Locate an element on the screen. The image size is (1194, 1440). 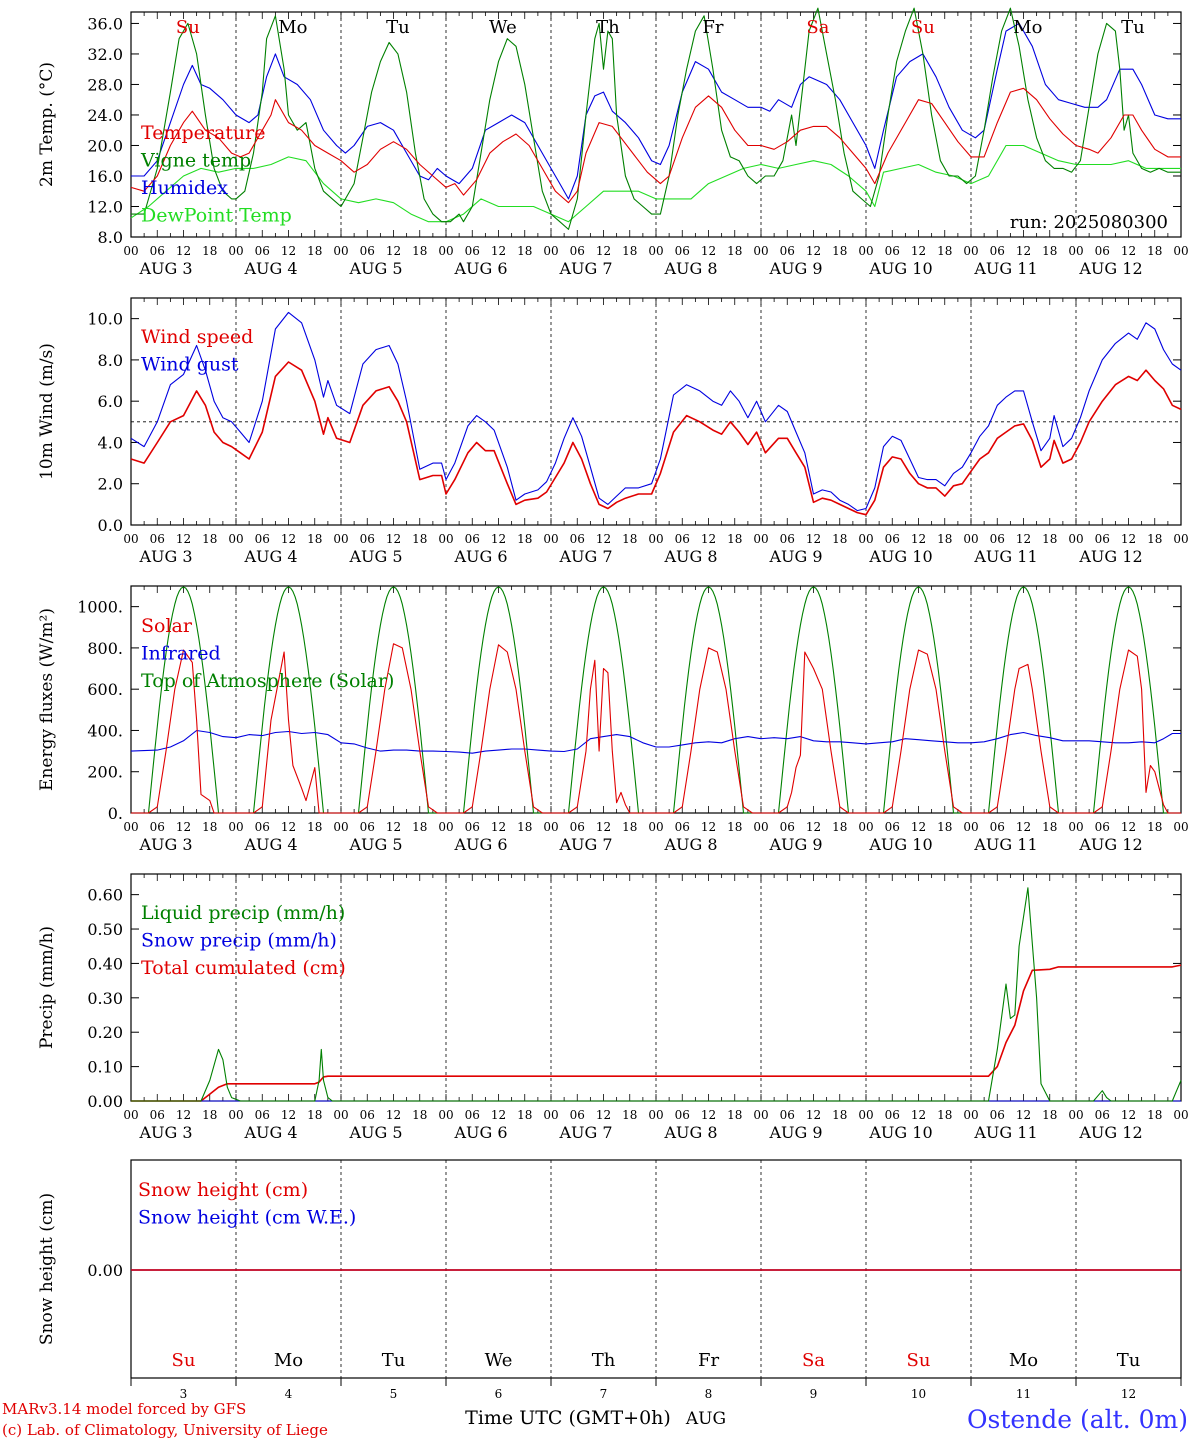
legend-item: Infrared is located at coordinates (181, 654).